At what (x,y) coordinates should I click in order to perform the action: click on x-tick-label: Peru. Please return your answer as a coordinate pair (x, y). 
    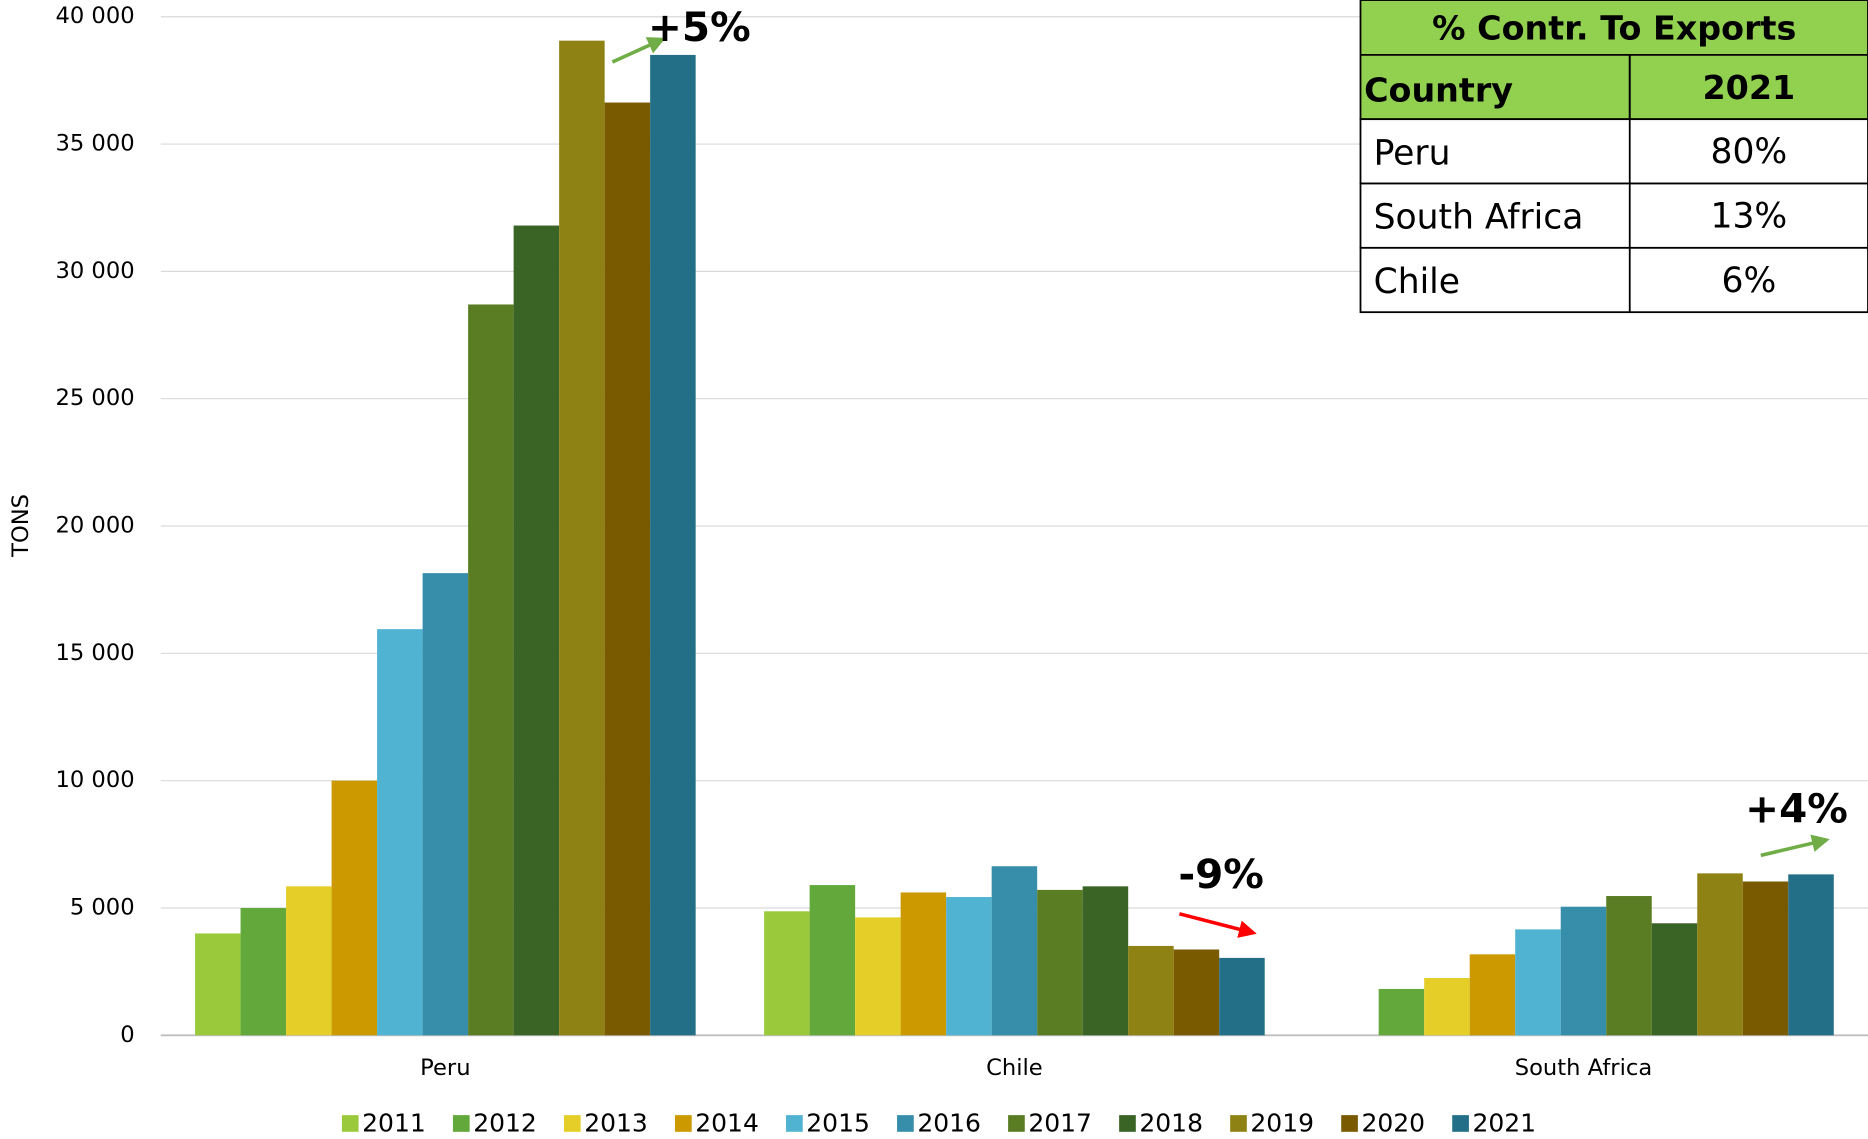
    Looking at the image, I should click on (445, 1068).